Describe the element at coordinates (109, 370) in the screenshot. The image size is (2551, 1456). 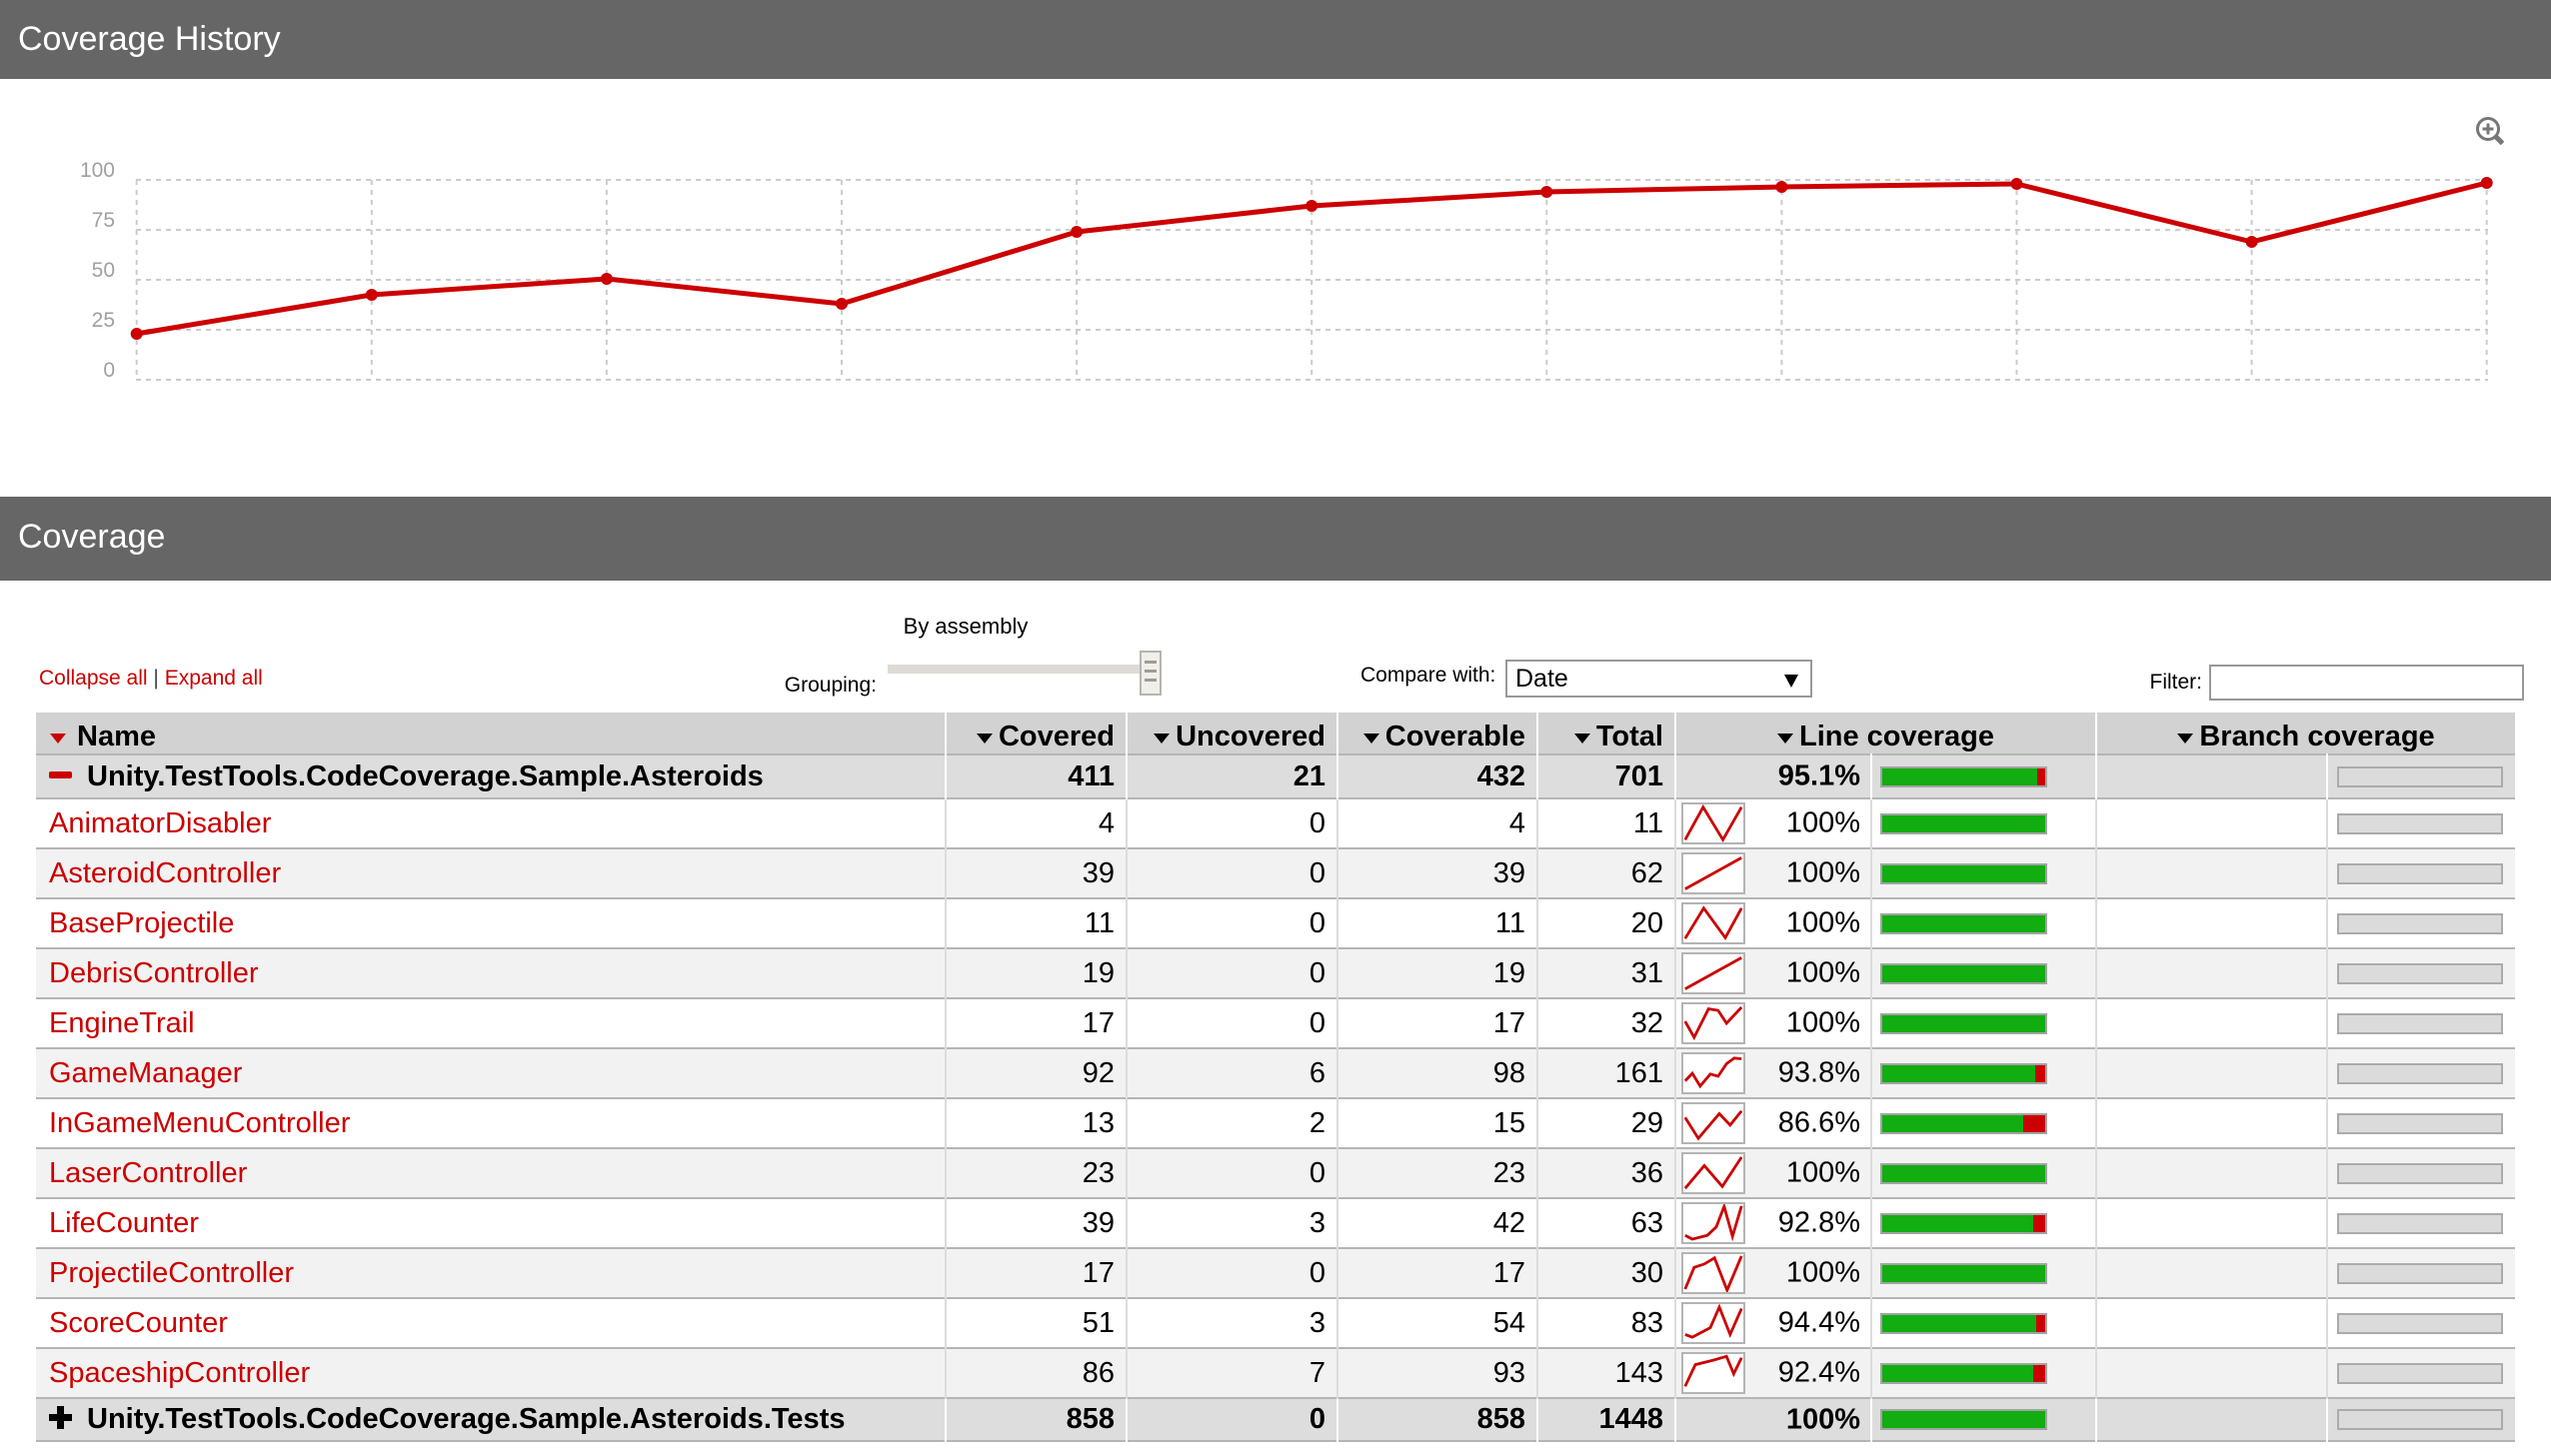
I see `svg-text: 0` at that location.